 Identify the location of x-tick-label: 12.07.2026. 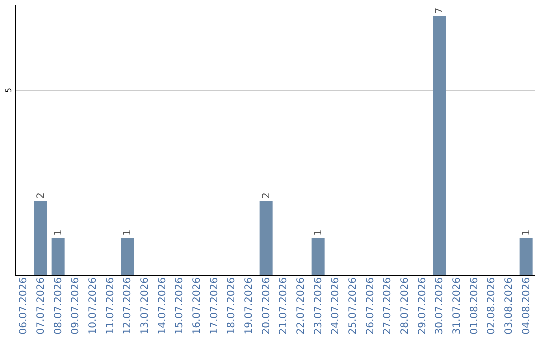
(128, 306).